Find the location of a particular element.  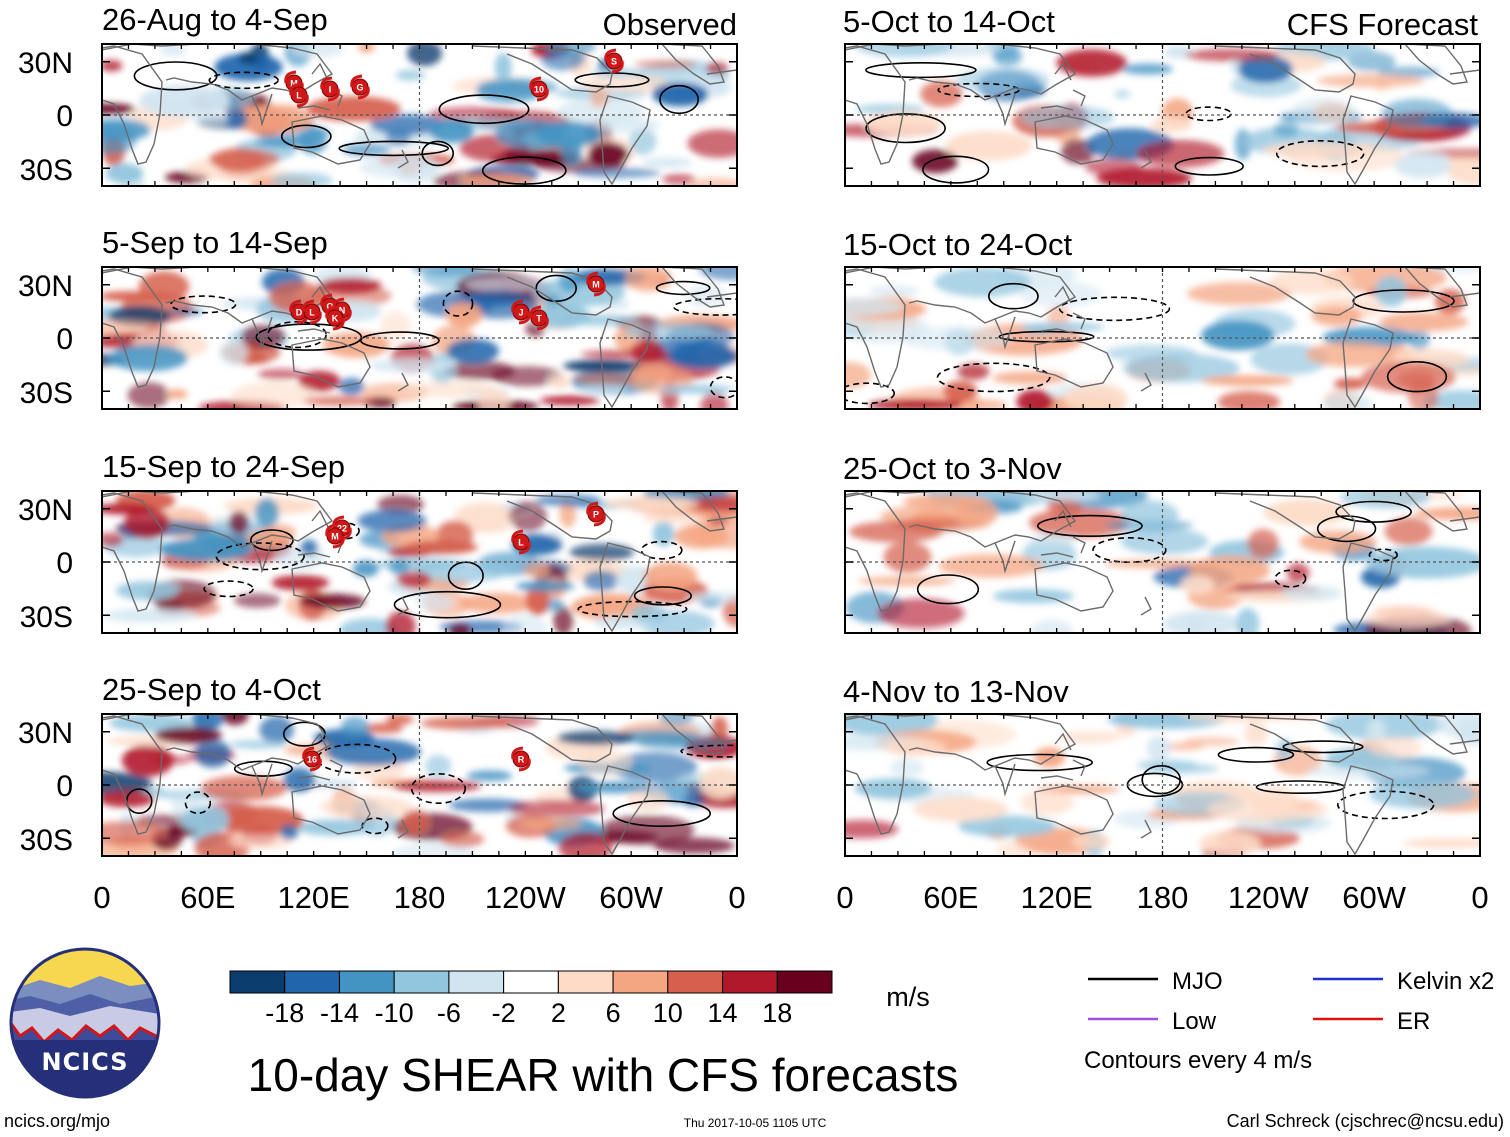

ncics-logo: NCICS is located at coordinates (85, 1023).